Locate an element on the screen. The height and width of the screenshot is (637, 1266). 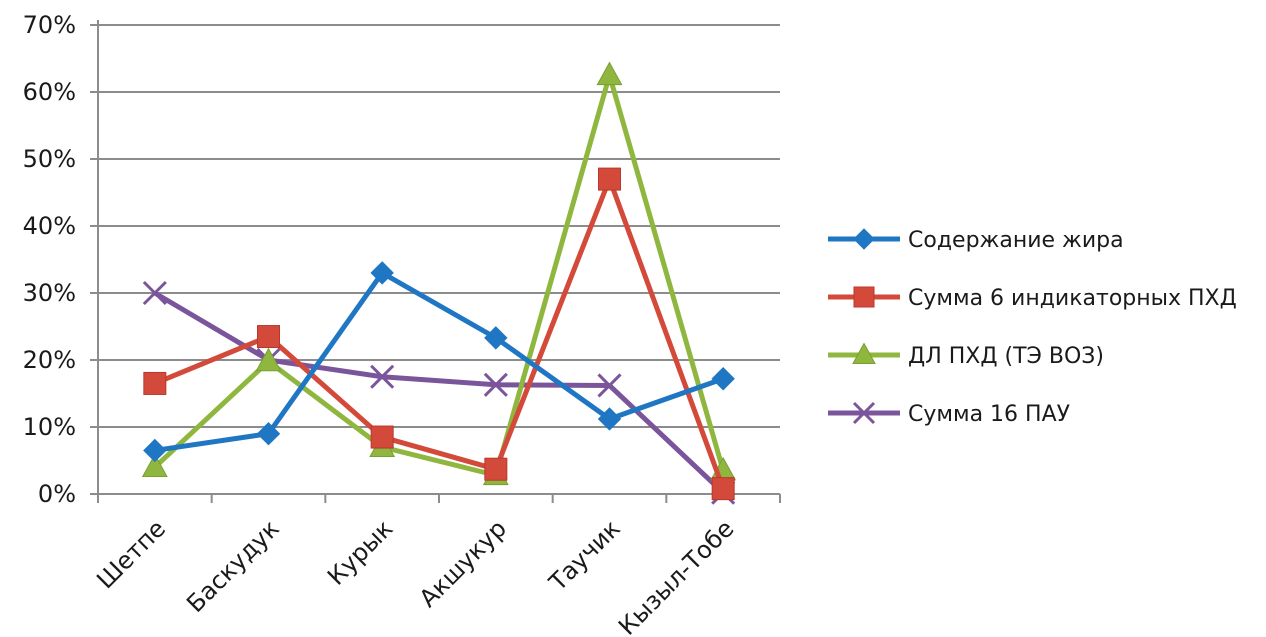
legend-item: Сумма 16 ПАУ is located at coordinates (949, 414).